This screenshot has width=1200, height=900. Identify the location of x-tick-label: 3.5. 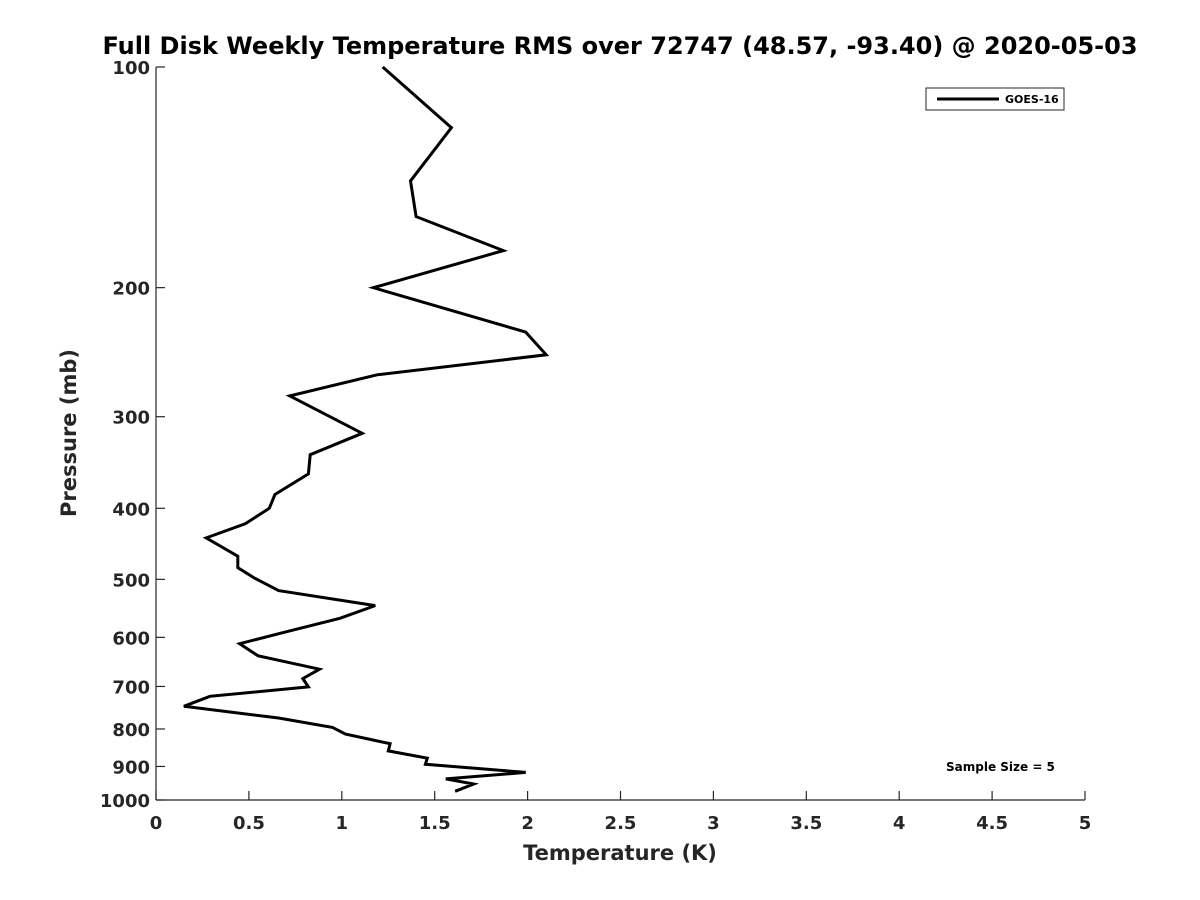
(806, 823).